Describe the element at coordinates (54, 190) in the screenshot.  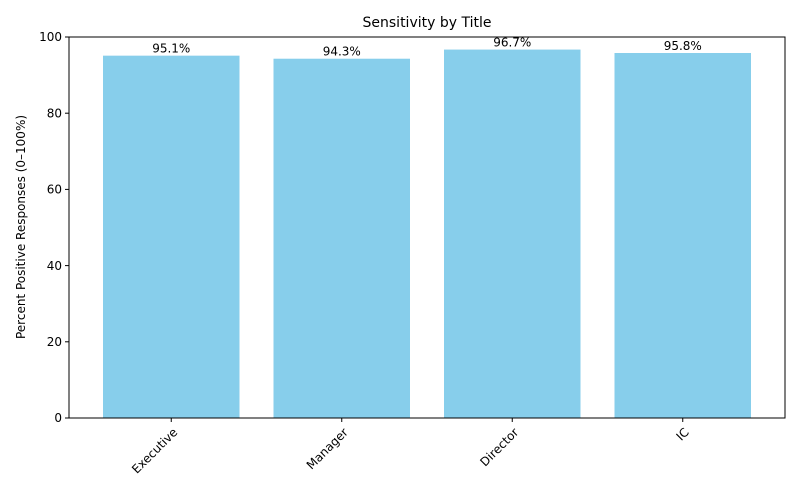
I see `y-tick-label-60: 60` at that location.